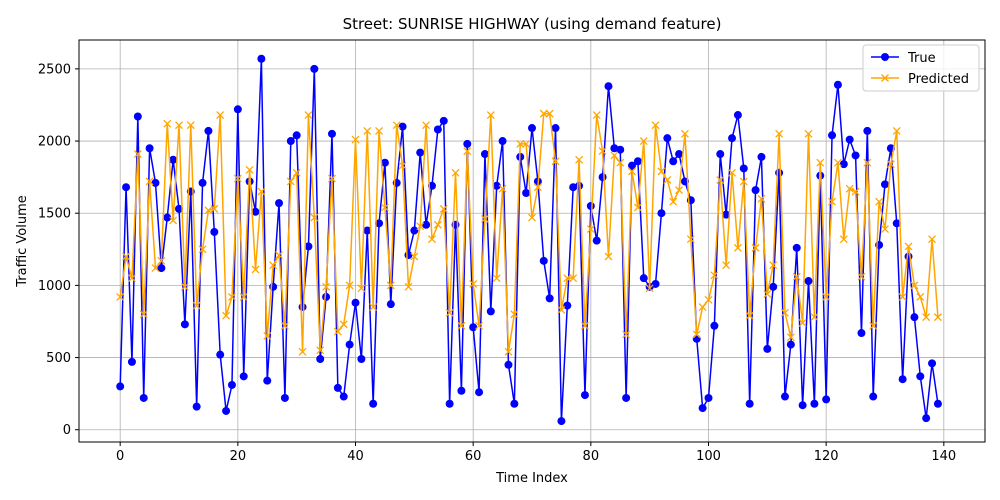 Image resolution: width=1000 pixels, height=500 pixels. Describe the element at coordinates (591, 456) in the screenshot. I see `x-tick-label: 80` at that location.